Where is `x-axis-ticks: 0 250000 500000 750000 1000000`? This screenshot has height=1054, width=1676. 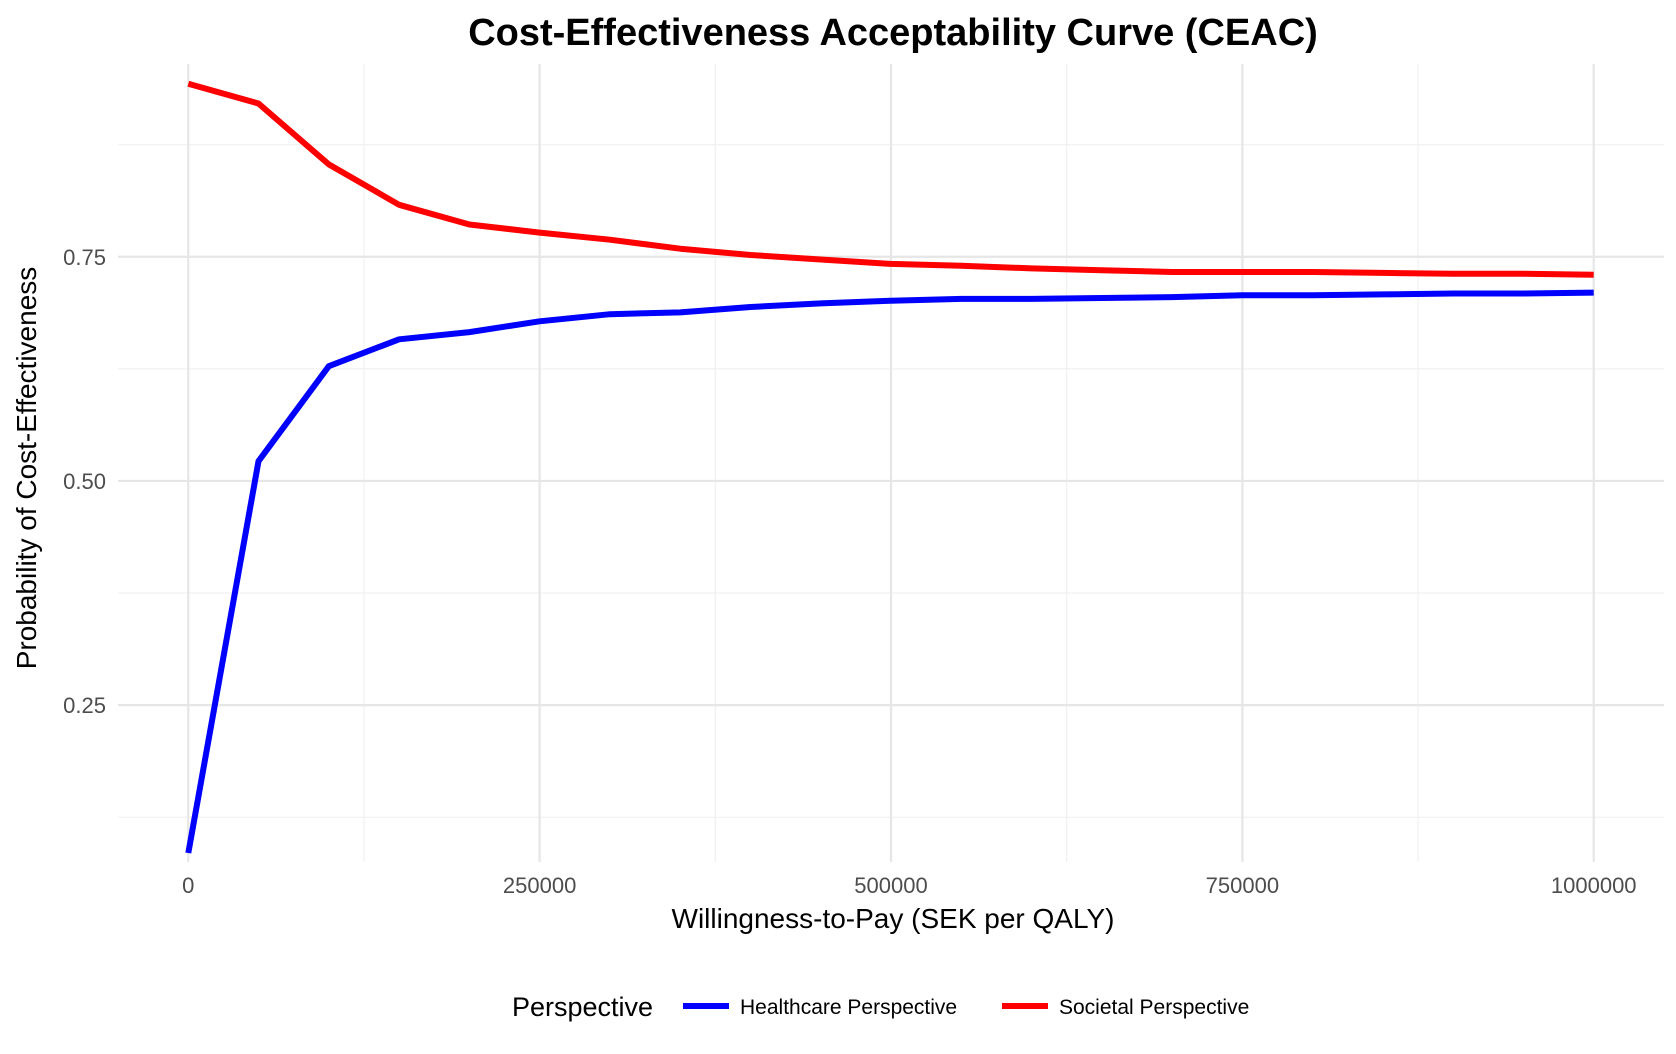
x-axis-ticks: 0 250000 500000 750000 1000000 is located at coordinates (909, 885).